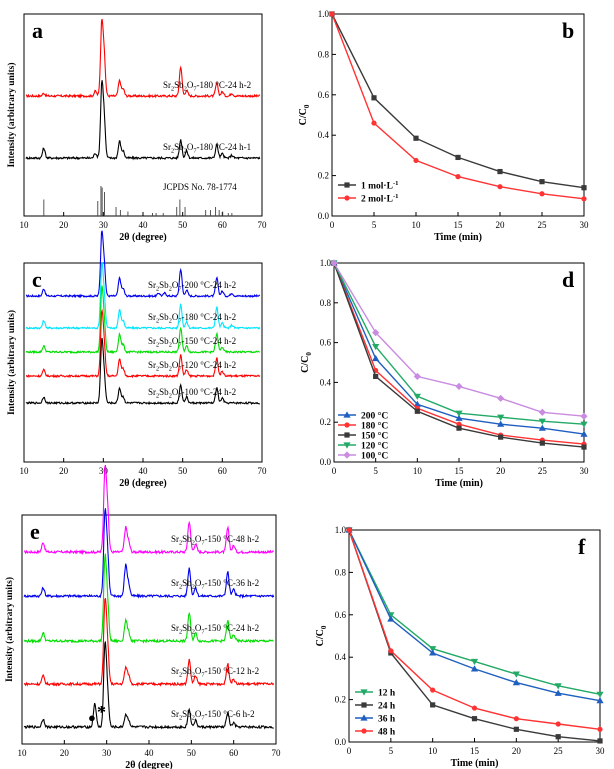 Image resolution: width=614 pixels, height=769 pixels. What do you see at coordinates (396, 196) in the screenshot?
I see `text-span: -1` at bounding box center [396, 196].